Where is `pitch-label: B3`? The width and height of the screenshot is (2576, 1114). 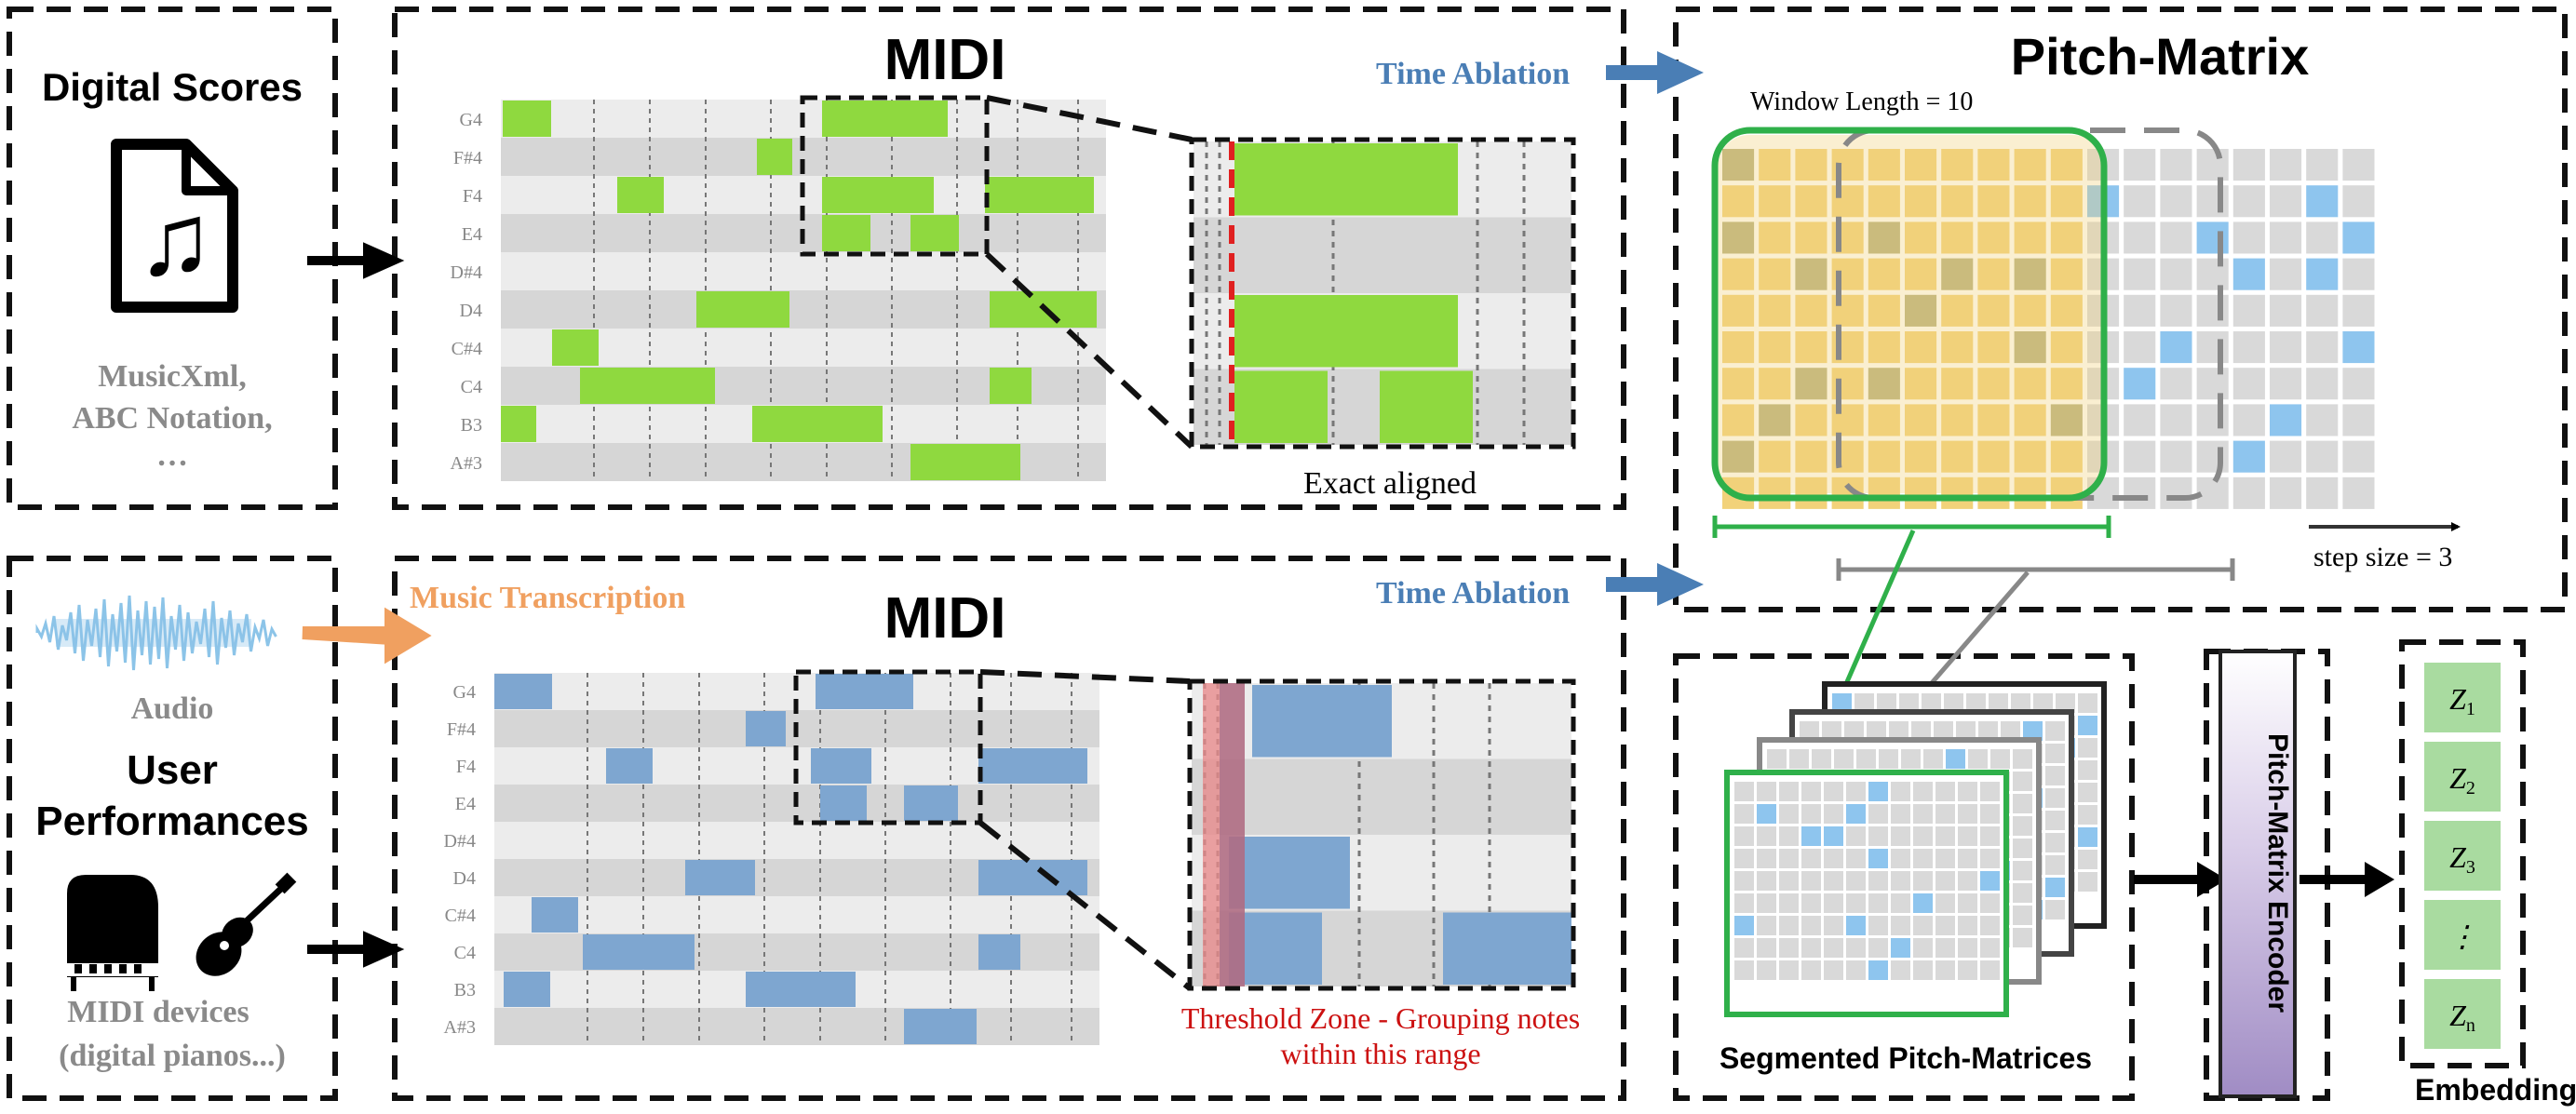
pitch-label: B3 is located at coordinates (465, 990).